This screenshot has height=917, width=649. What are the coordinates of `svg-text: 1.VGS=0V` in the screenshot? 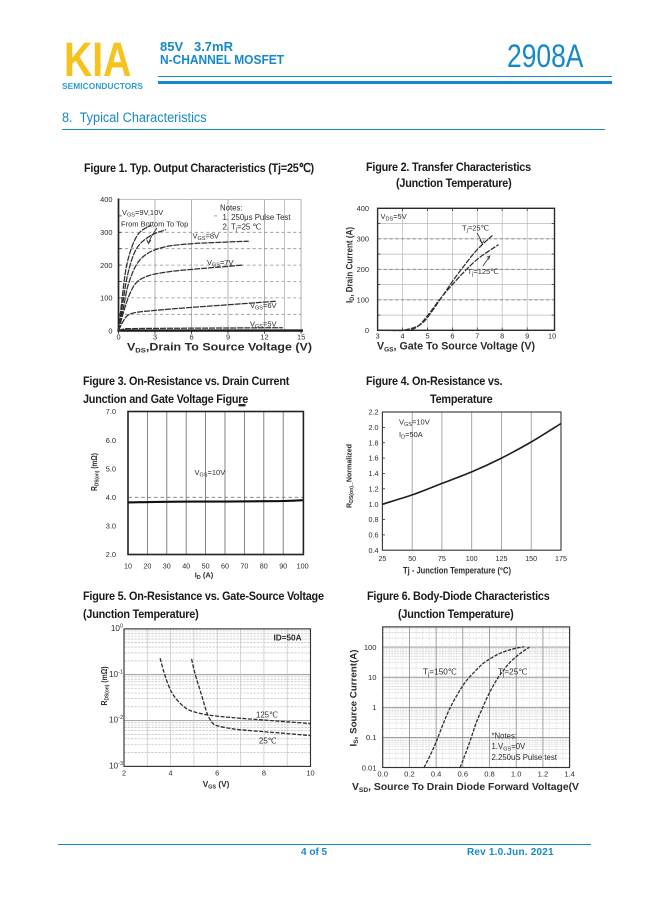 It's located at (509, 747).